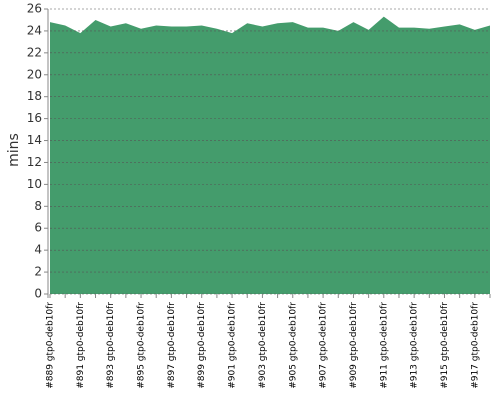 Image resolution: width=500 pixels, height=400 pixels. What do you see at coordinates (38, 272) in the screenshot?
I see `y-tick-label: 2` at bounding box center [38, 272].